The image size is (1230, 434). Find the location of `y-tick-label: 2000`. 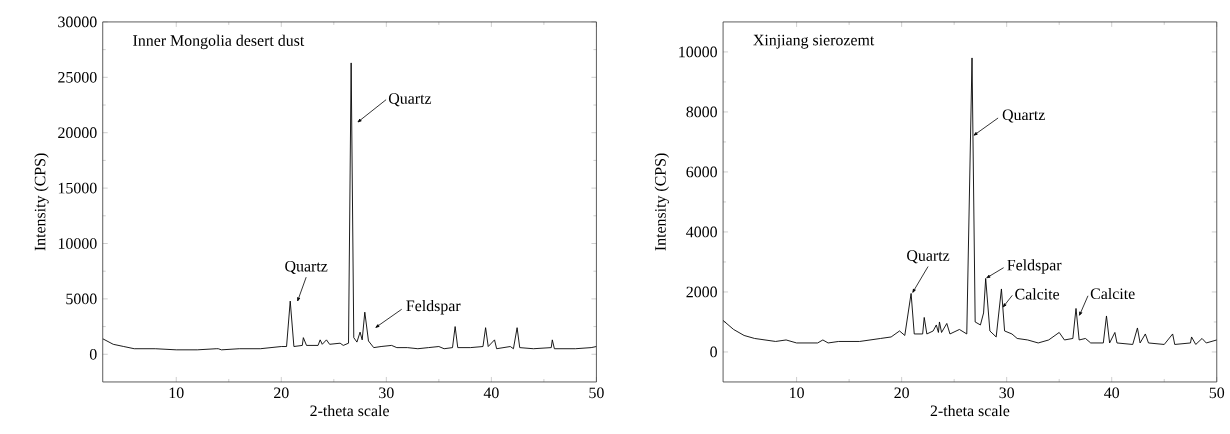

y-tick-label: 2000 is located at coordinates (701, 292).